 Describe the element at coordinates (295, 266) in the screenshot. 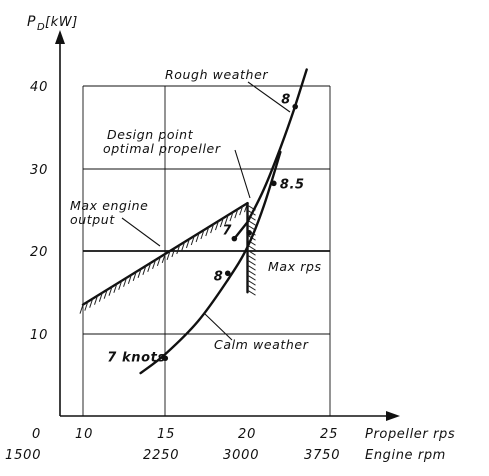

I see `max-rps-label: Max rps` at that location.